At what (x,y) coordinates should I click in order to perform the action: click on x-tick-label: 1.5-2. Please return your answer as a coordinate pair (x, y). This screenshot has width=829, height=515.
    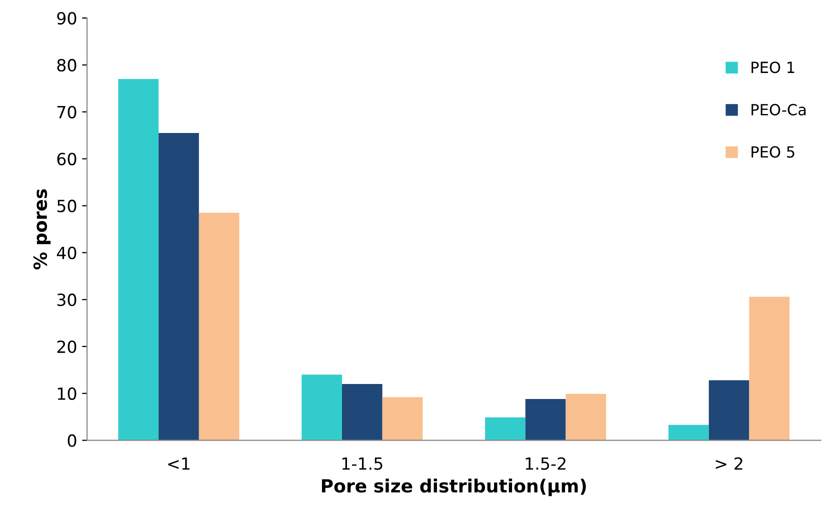
    Looking at the image, I should click on (546, 463).